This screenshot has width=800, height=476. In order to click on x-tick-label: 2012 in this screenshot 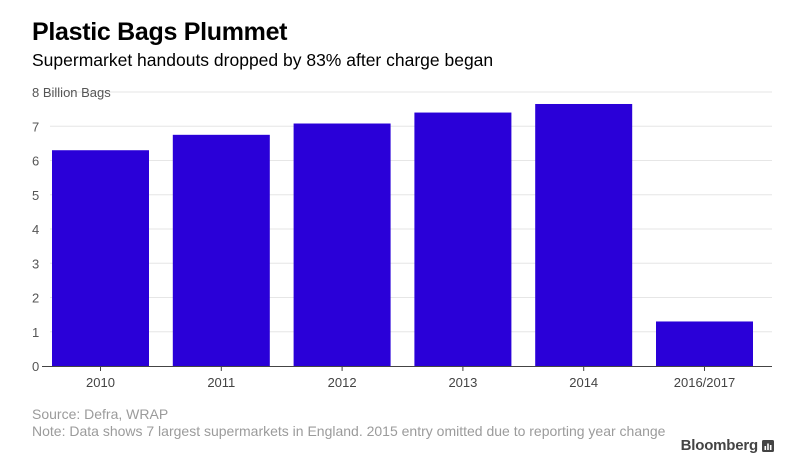, I will do `click(342, 382)`.